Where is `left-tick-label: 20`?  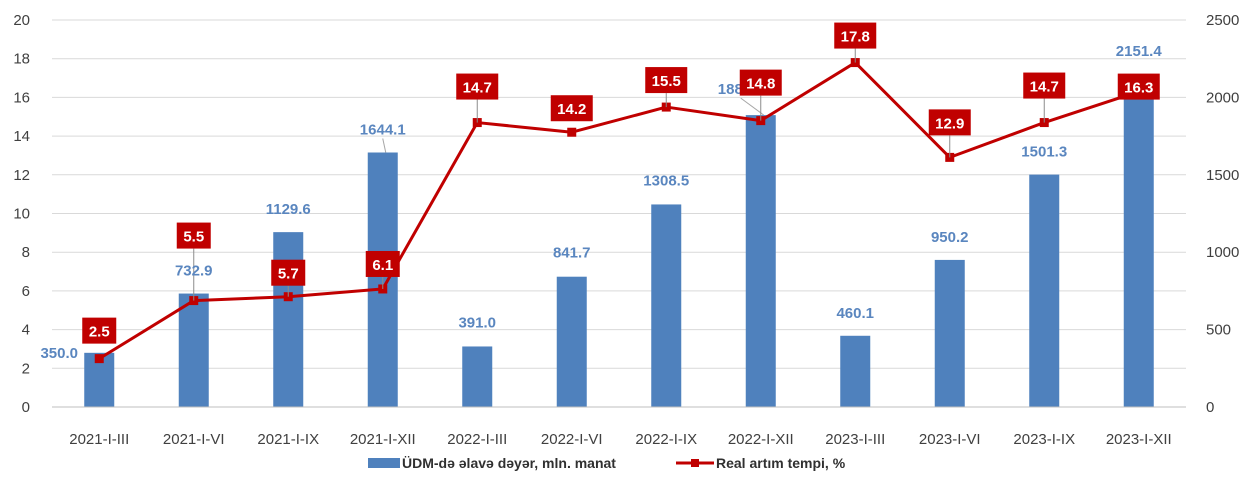
left-tick-label: 20 is located at coordinates (21, 20).